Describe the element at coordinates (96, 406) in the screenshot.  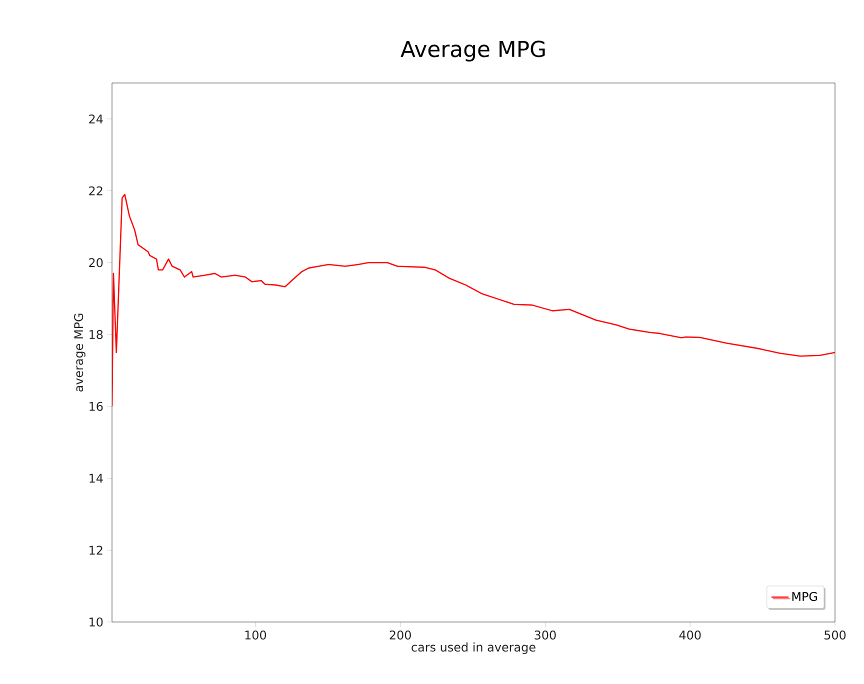
I see `y-tick-label: 16` at that location.